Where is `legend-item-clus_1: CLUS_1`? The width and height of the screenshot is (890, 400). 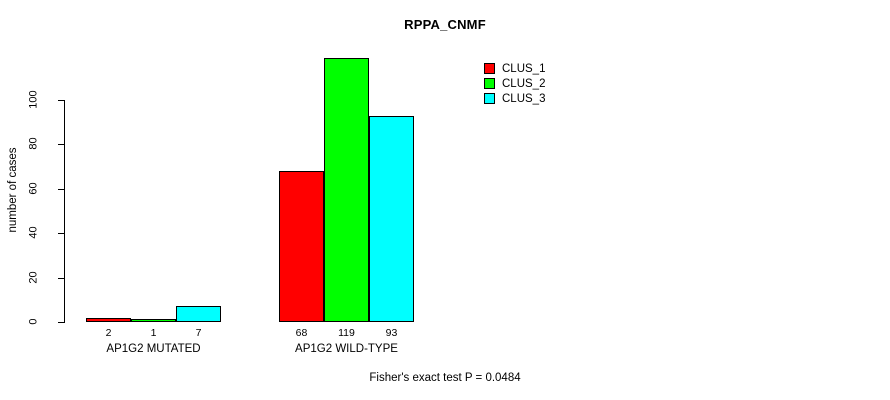 legend-item-clus_1: CLUS_1 is located at coordinates (514, 68).